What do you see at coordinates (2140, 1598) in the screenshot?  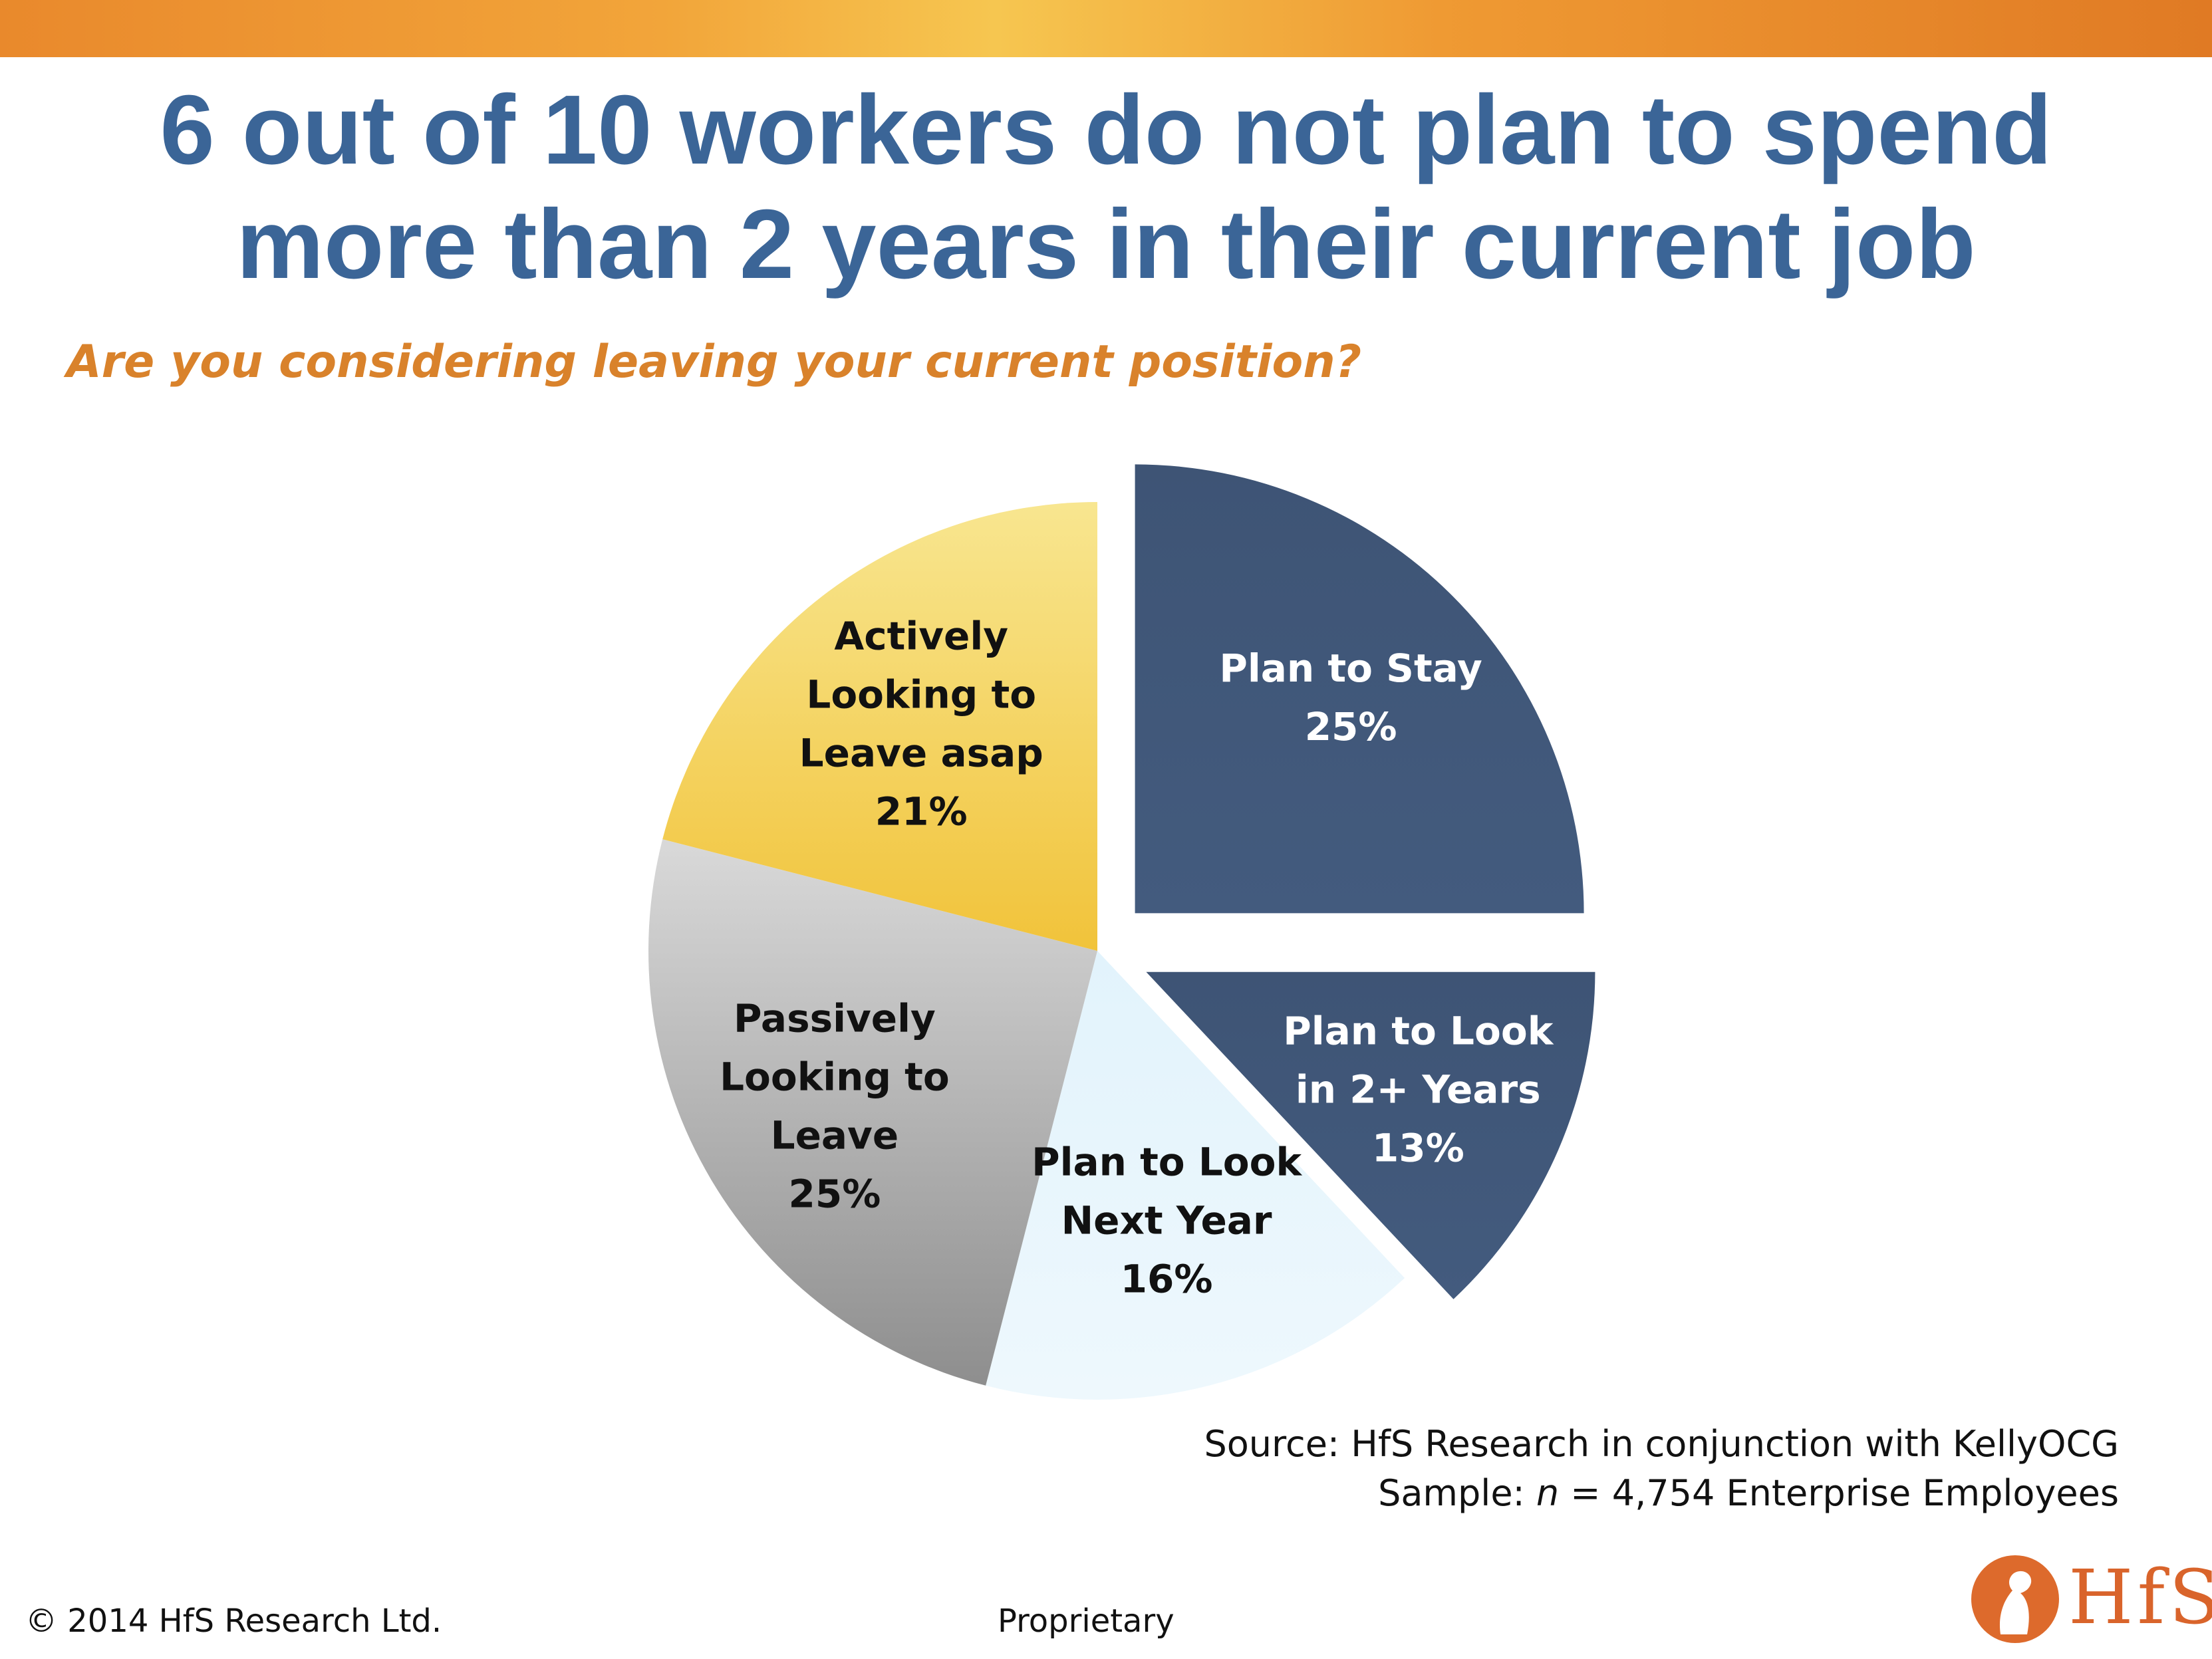 I see `hfs-logo-text: HfS` at bounding box center [2140, 1598].